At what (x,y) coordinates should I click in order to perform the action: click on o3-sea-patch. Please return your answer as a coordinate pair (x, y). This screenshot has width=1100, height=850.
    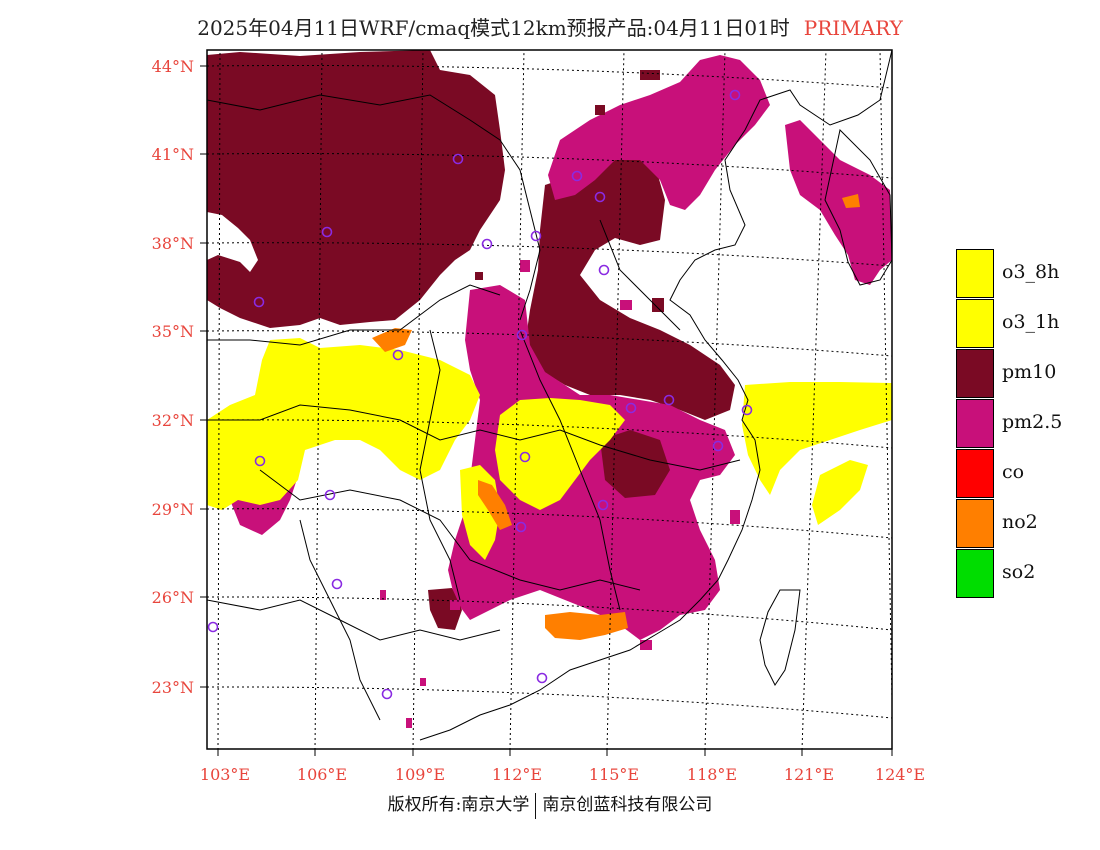
    Looking at the image, I should click on (840, 492).